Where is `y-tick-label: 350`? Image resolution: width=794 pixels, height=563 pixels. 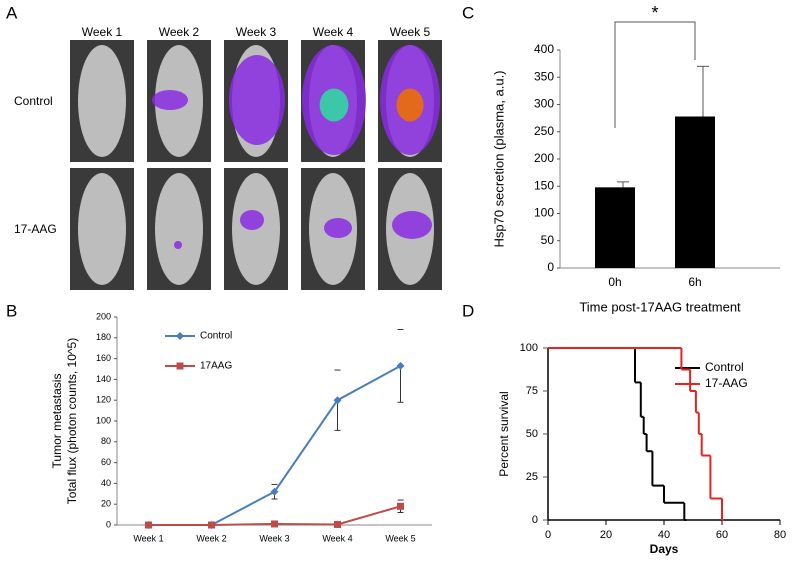
y-tick-label: 350 is located at coordinates (544, 76).